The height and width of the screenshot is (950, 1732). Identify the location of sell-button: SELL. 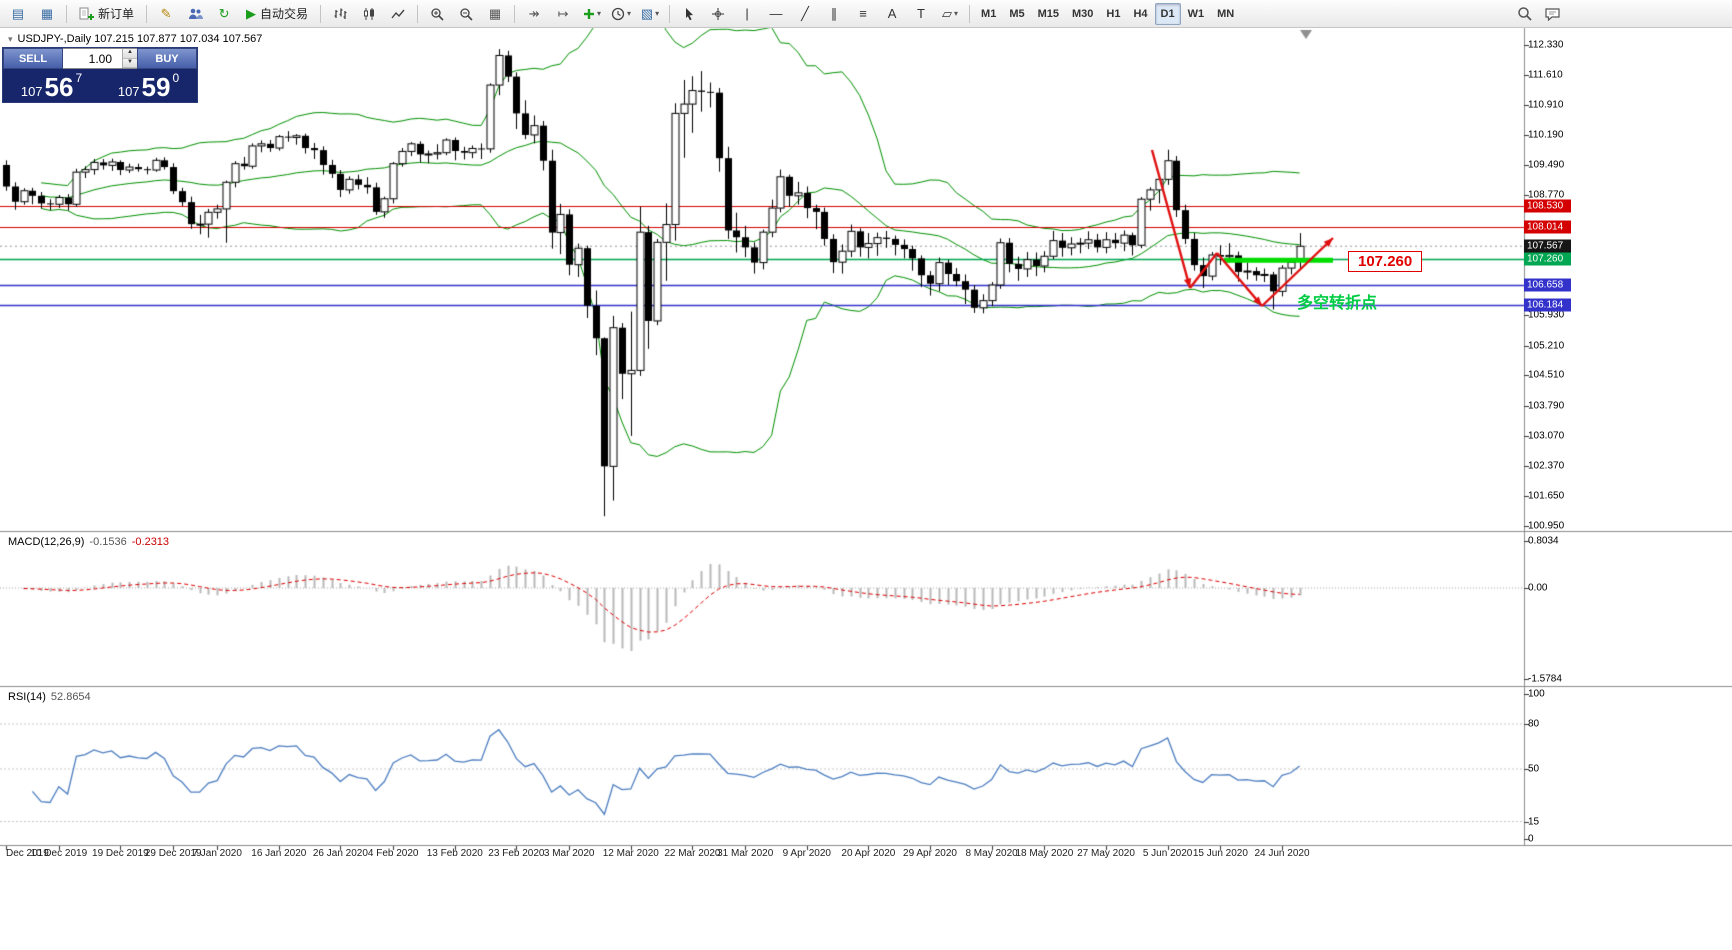
(33, 58).